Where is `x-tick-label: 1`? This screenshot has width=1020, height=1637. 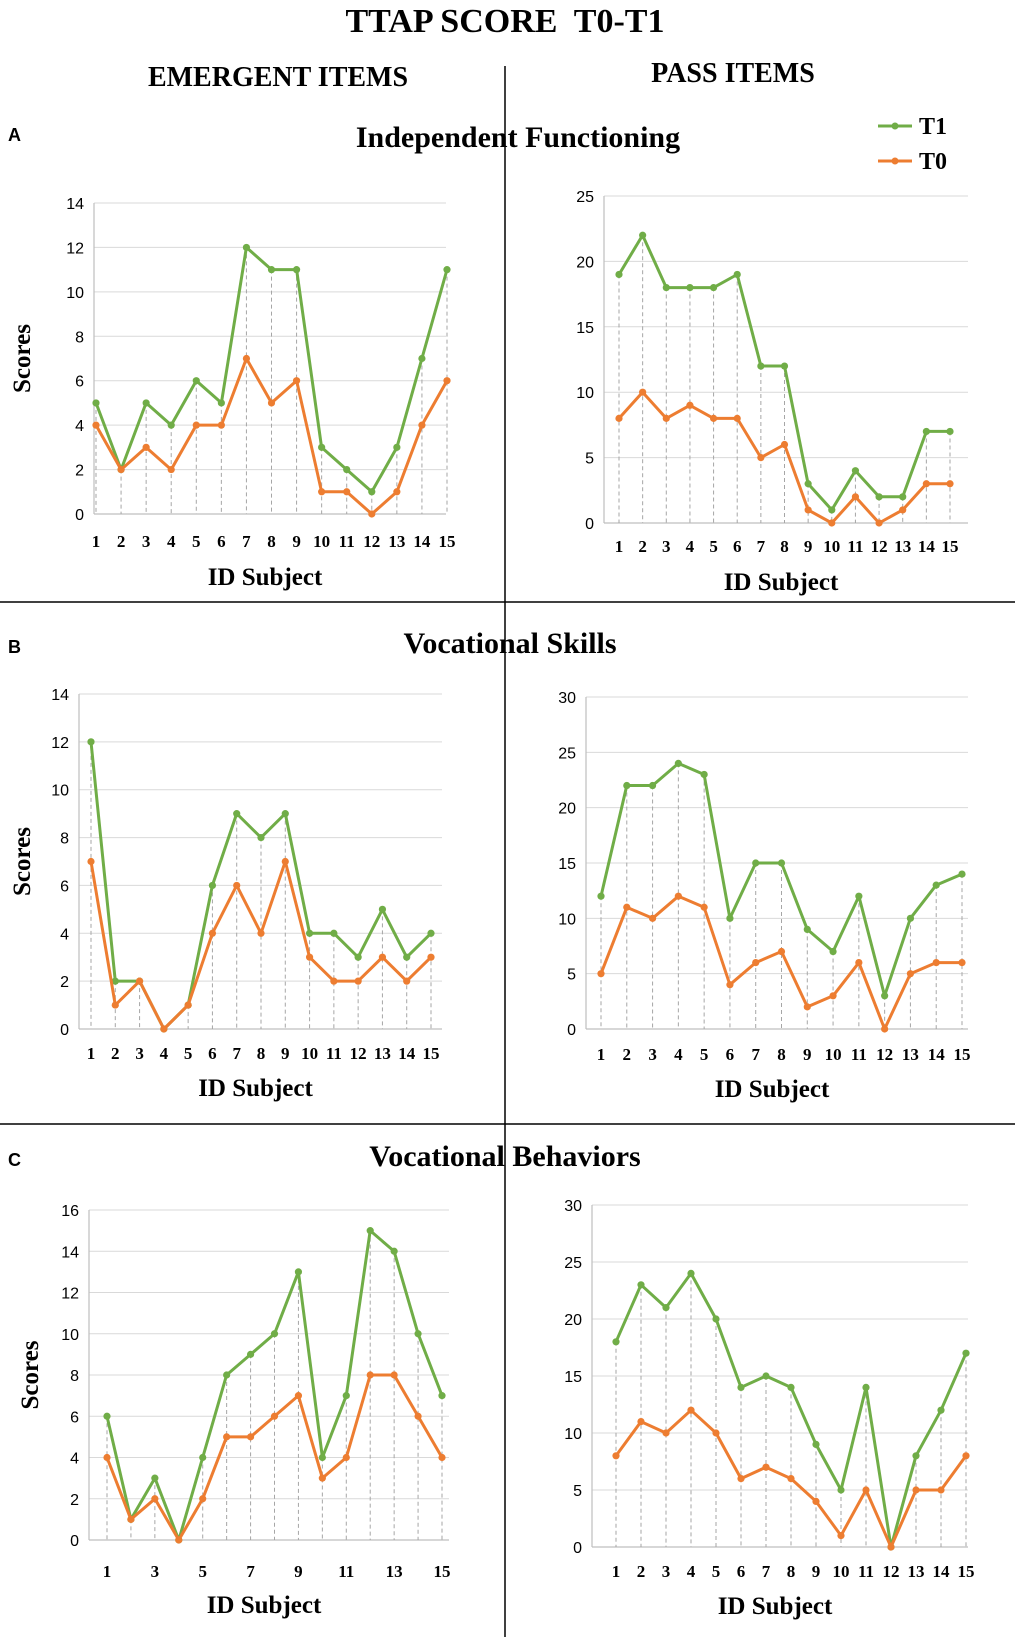 x-tick-label: 1 is located at coordinates (96, 541).